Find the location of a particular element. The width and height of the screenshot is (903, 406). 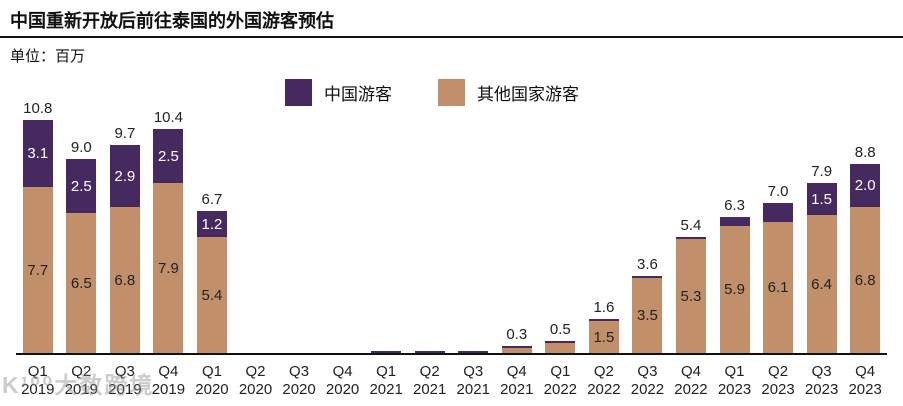

others-bar-segment: 3.5 is located at coordinates (647, 315).